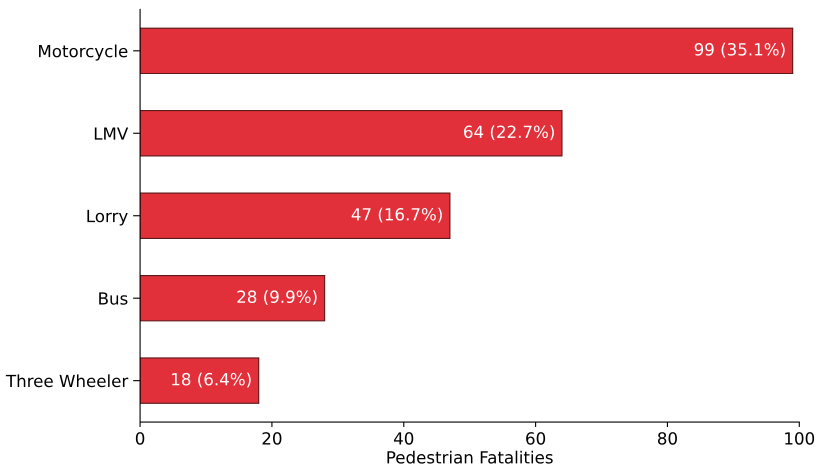  What do you see at coordinates (397, 215) in the screenshot?
I see `data-label: 47 (16.7%)` at bounding box center [397, 215].